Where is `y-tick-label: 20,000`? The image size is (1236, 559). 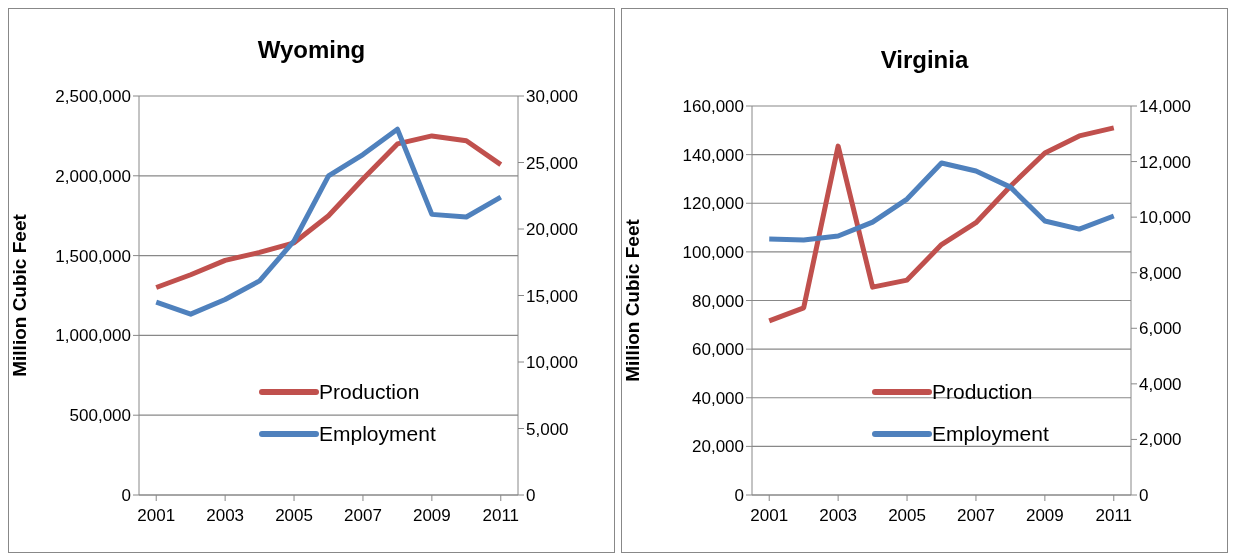
y-tick-label: 20,000 is located at coordinates (718, 447).